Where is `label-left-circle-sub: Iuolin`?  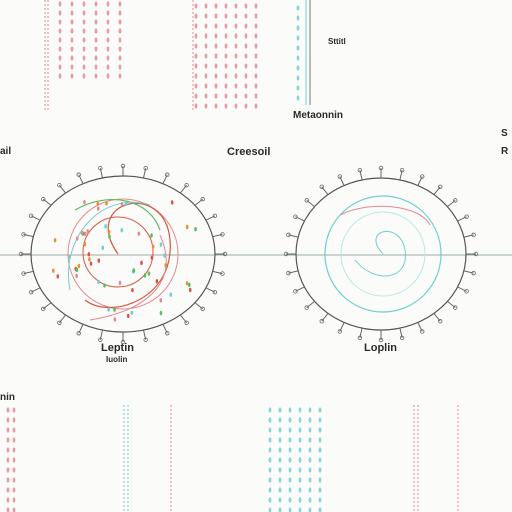 label-left-circle-sub: Iuolin is located at coordinates (117, 359).